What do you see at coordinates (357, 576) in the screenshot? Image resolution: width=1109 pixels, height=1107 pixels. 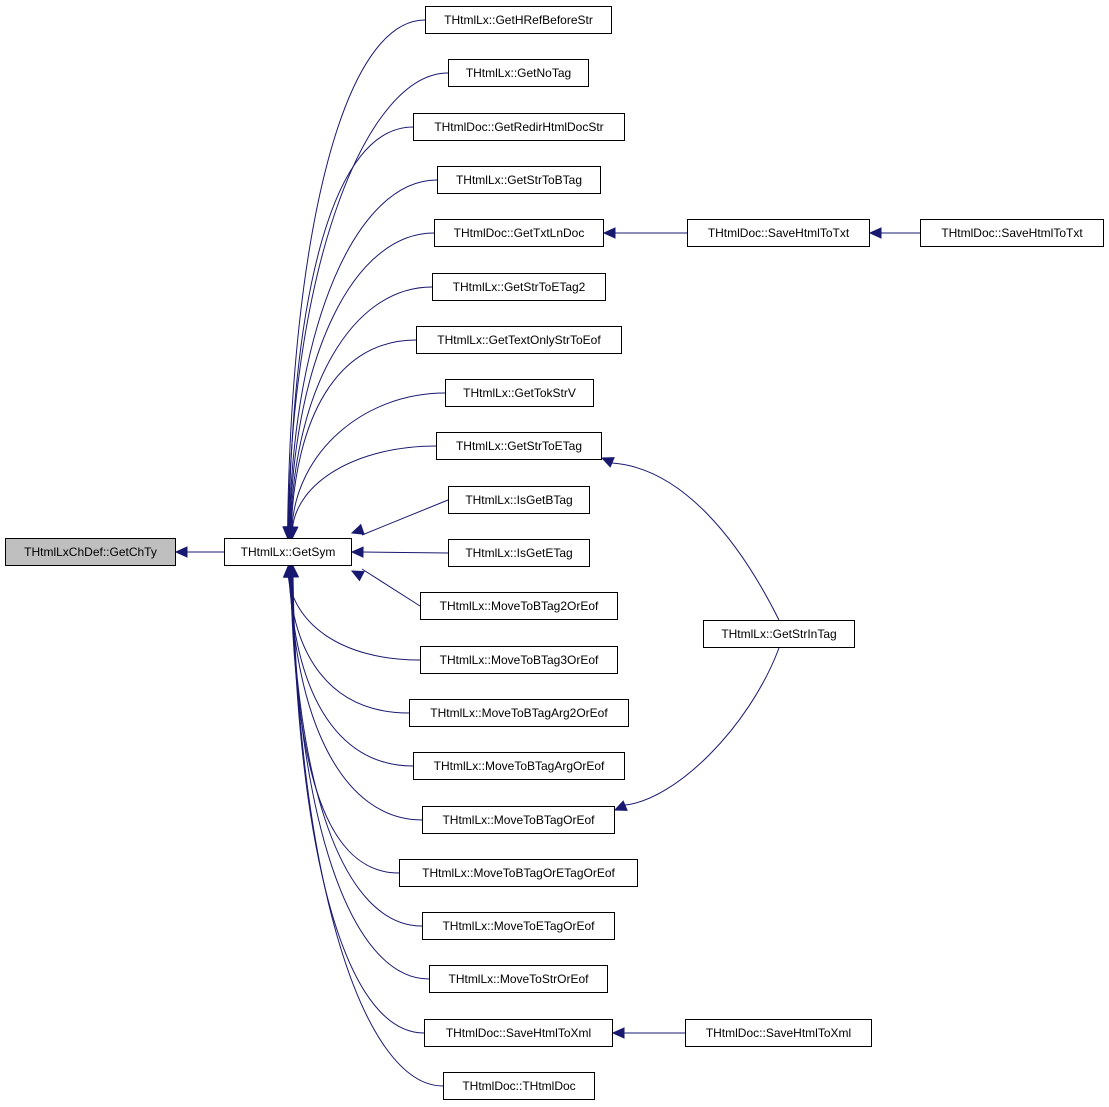 I see `edge-c12-getsym-arrowhead` at bounding box center [357, 576].